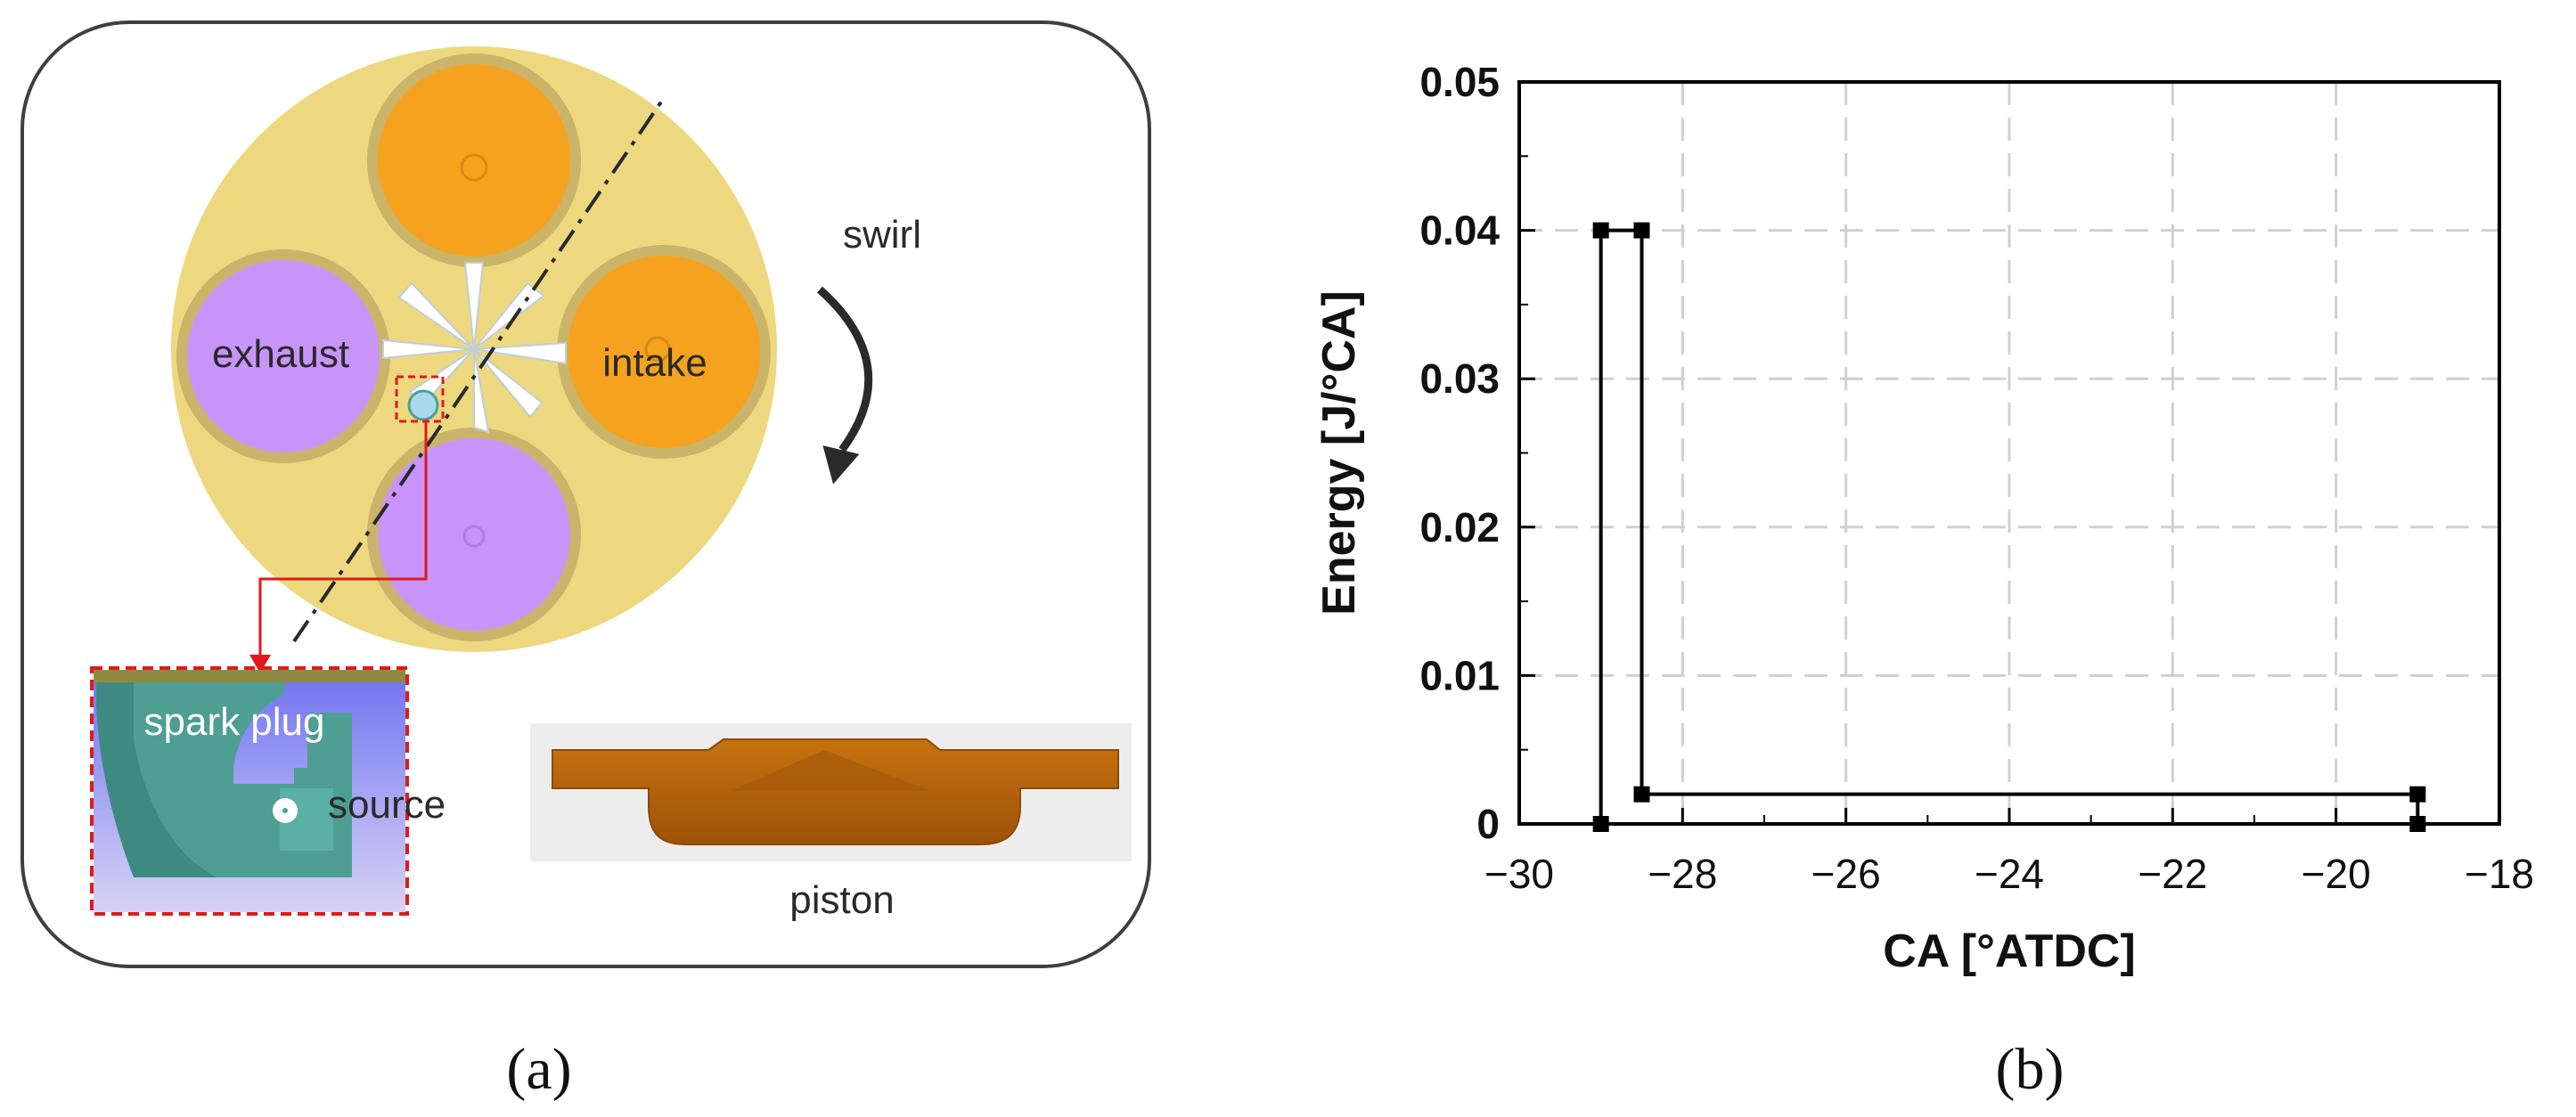 The image size is (2576, 1117). What do you see at coordinates (1846, 874) in the screenshot?
I see `x-tick-label: −26` at bounding box center [1846, 874].